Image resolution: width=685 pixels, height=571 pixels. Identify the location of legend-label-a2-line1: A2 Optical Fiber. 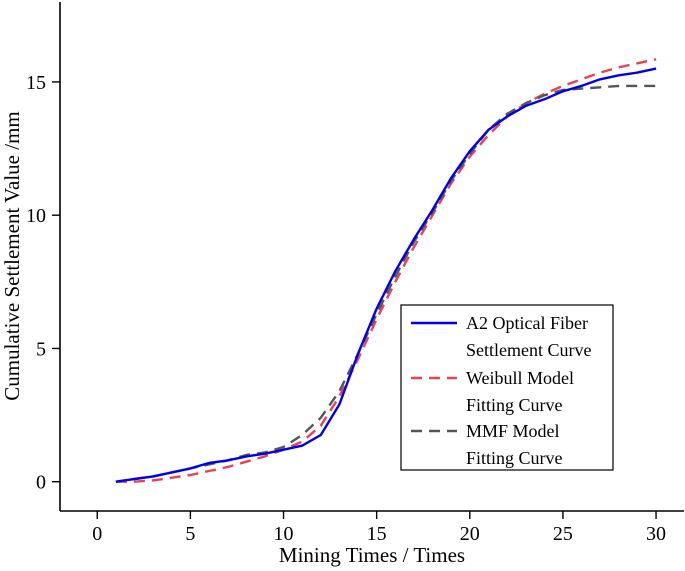
(527, 323).